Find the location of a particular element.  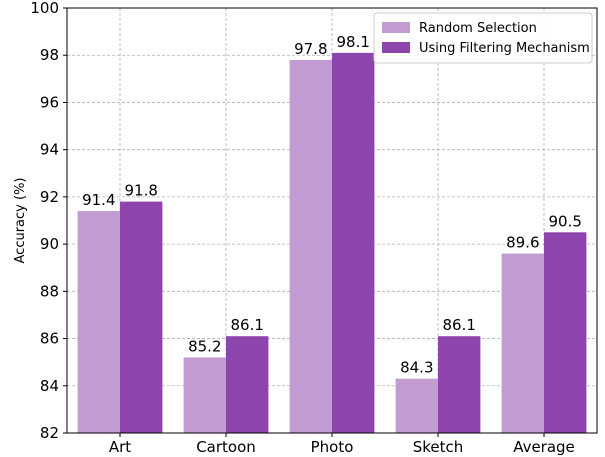

data-label: 85.2 is located at coordinates (204, 346).